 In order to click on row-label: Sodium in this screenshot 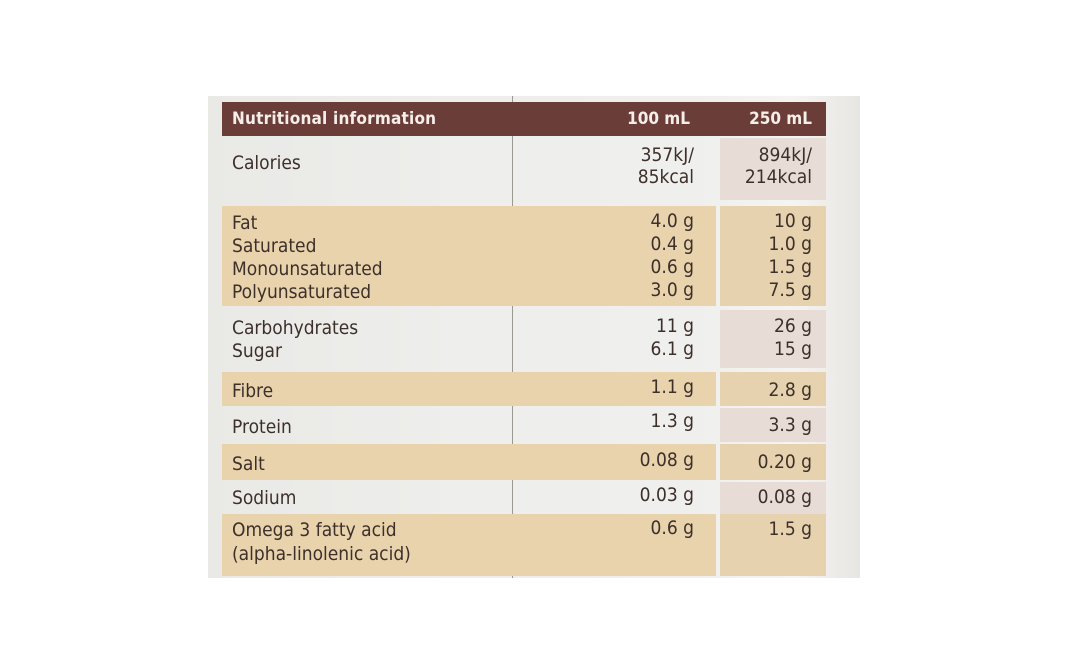, I will do `click(264, 498)`.